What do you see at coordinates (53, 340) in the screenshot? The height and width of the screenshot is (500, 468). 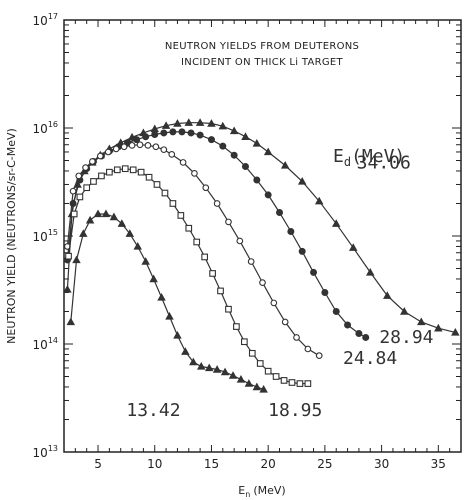 I see `y-tick-label-exponent: 14` at bounding box center [53, 340].